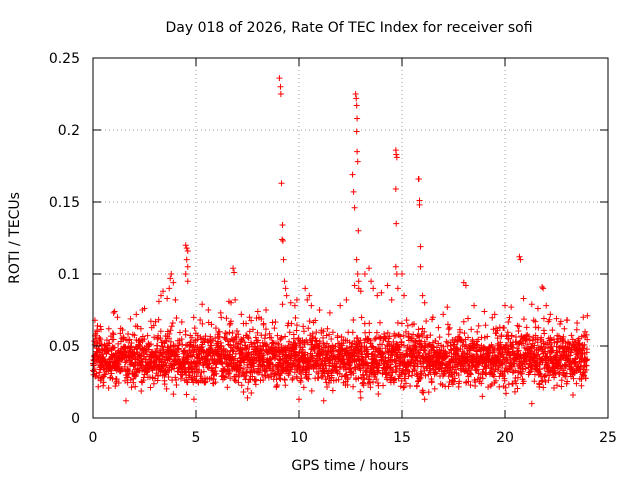 Image resolution: width=640 pixels, height=480 pixels. I want to click on y-tick-label: 0, so click(75, 419).